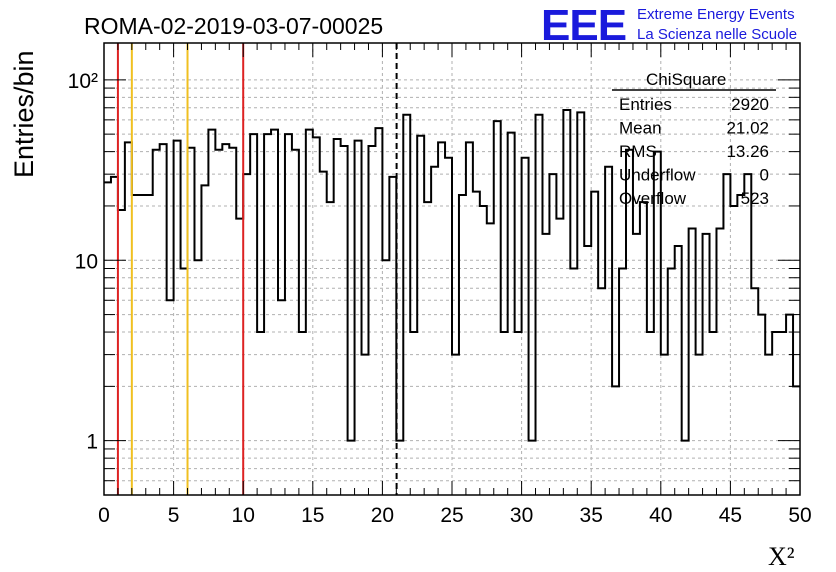 This screenshot has height=572, width=836. What do you see at coordinates (104, 515) in the screenshot?
I see `x-tick-label: 0` at bounding box center [104, 515].